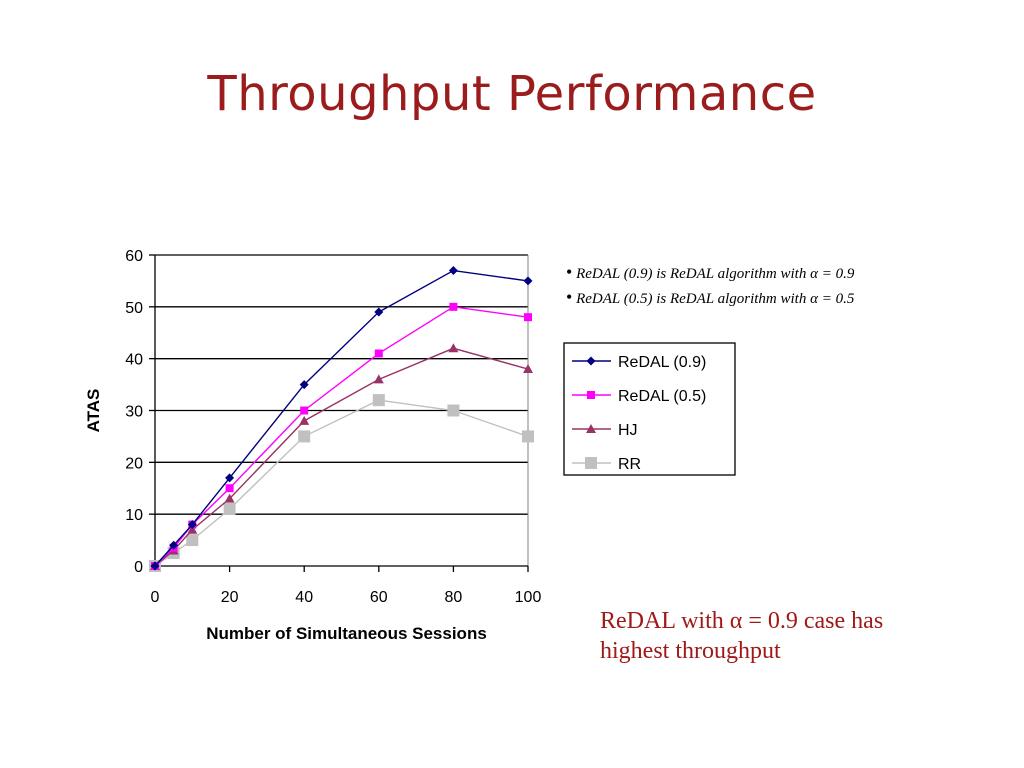 The width and height of the screenshot is (1024, 768). What do you see at coordinates (742, 621) in the screenshot?
I see `conclusion-line-1: ReDAL with α = 0.9 case has` at bounding box center [742, 621].